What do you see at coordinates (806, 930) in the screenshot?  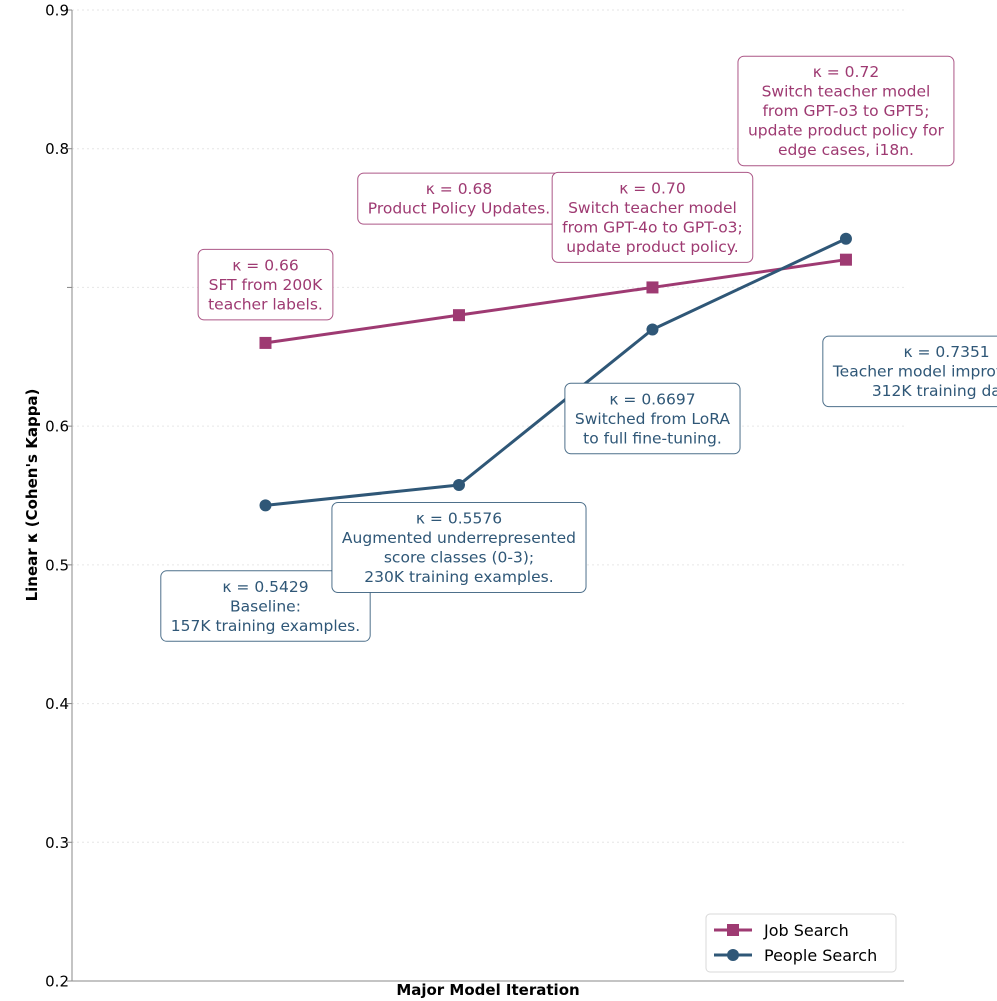 I see `legend-label-job: Job Search` at bounding box center [806, 930].